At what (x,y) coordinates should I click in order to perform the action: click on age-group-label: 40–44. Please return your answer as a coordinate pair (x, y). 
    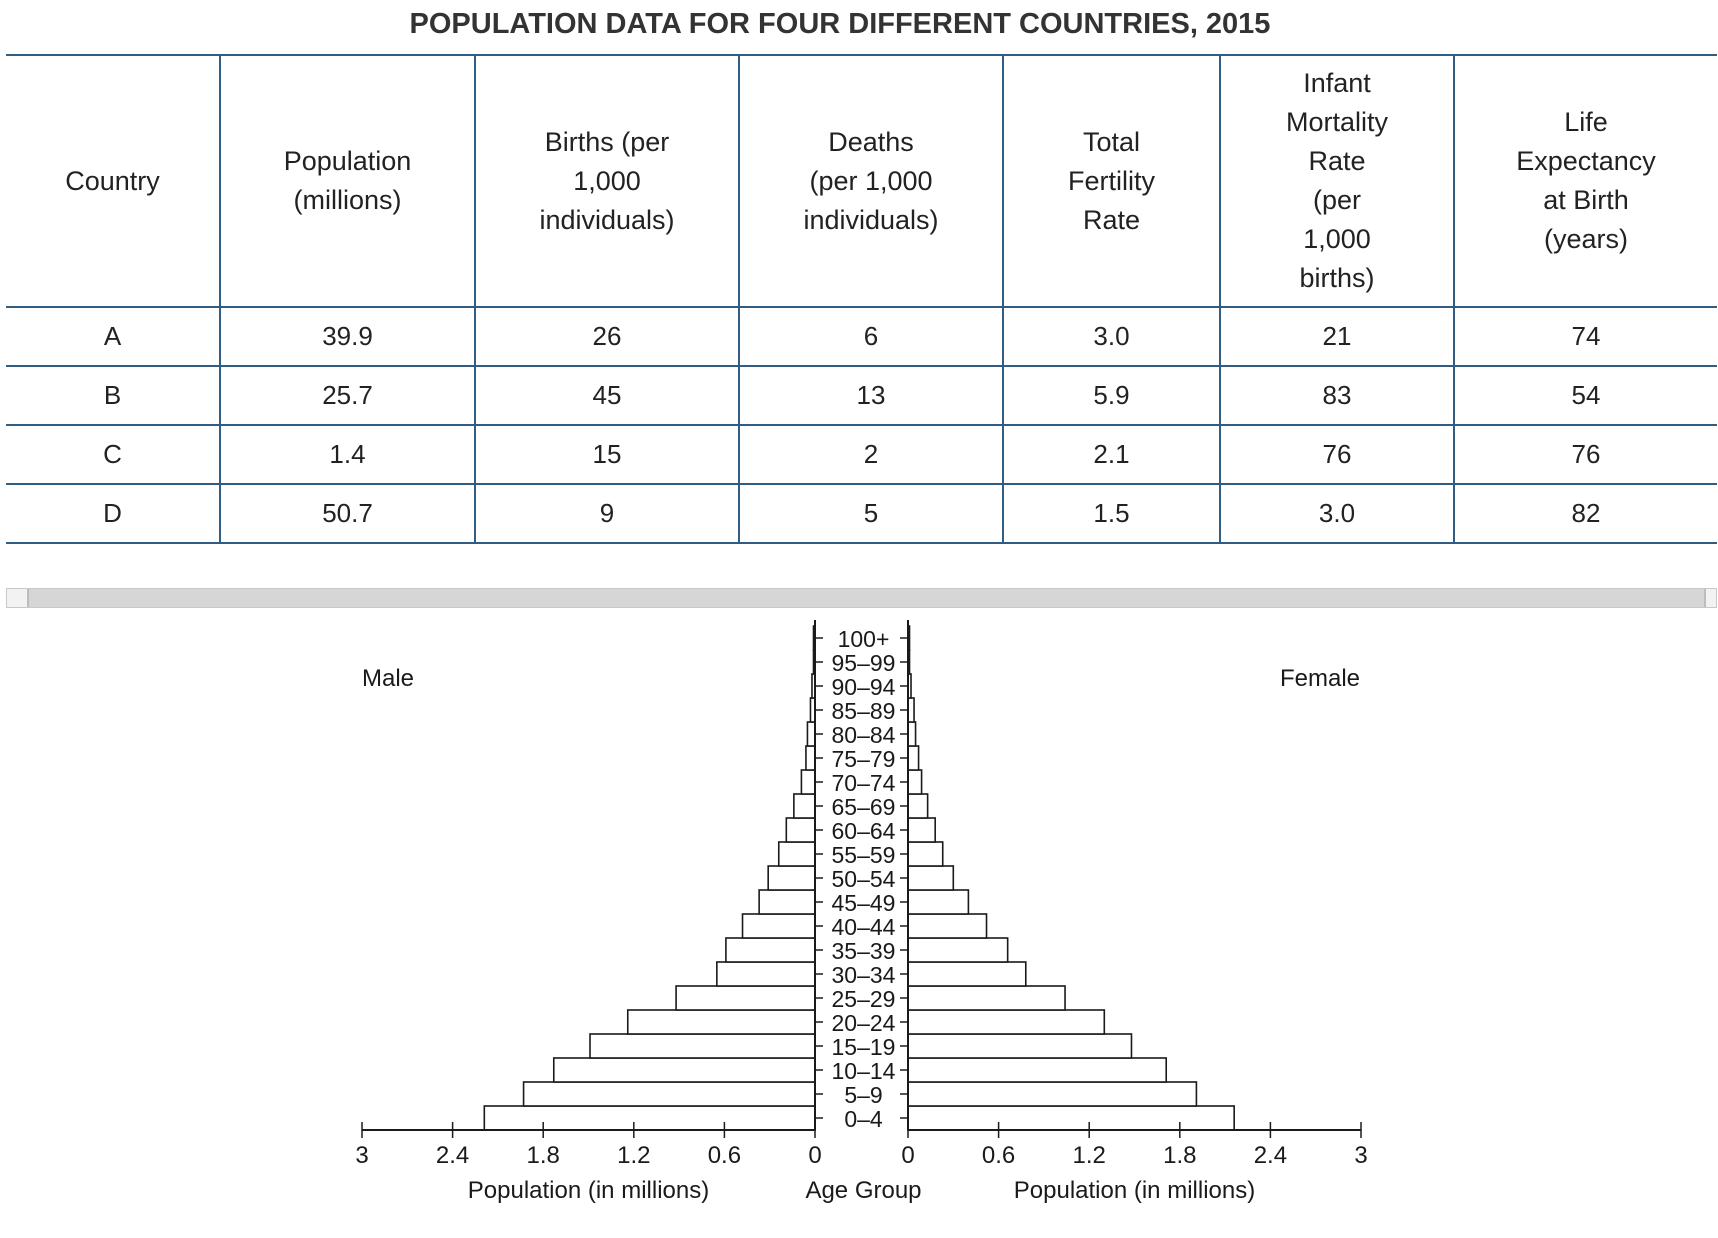
    Looking at the image, I should click on (864, 927).